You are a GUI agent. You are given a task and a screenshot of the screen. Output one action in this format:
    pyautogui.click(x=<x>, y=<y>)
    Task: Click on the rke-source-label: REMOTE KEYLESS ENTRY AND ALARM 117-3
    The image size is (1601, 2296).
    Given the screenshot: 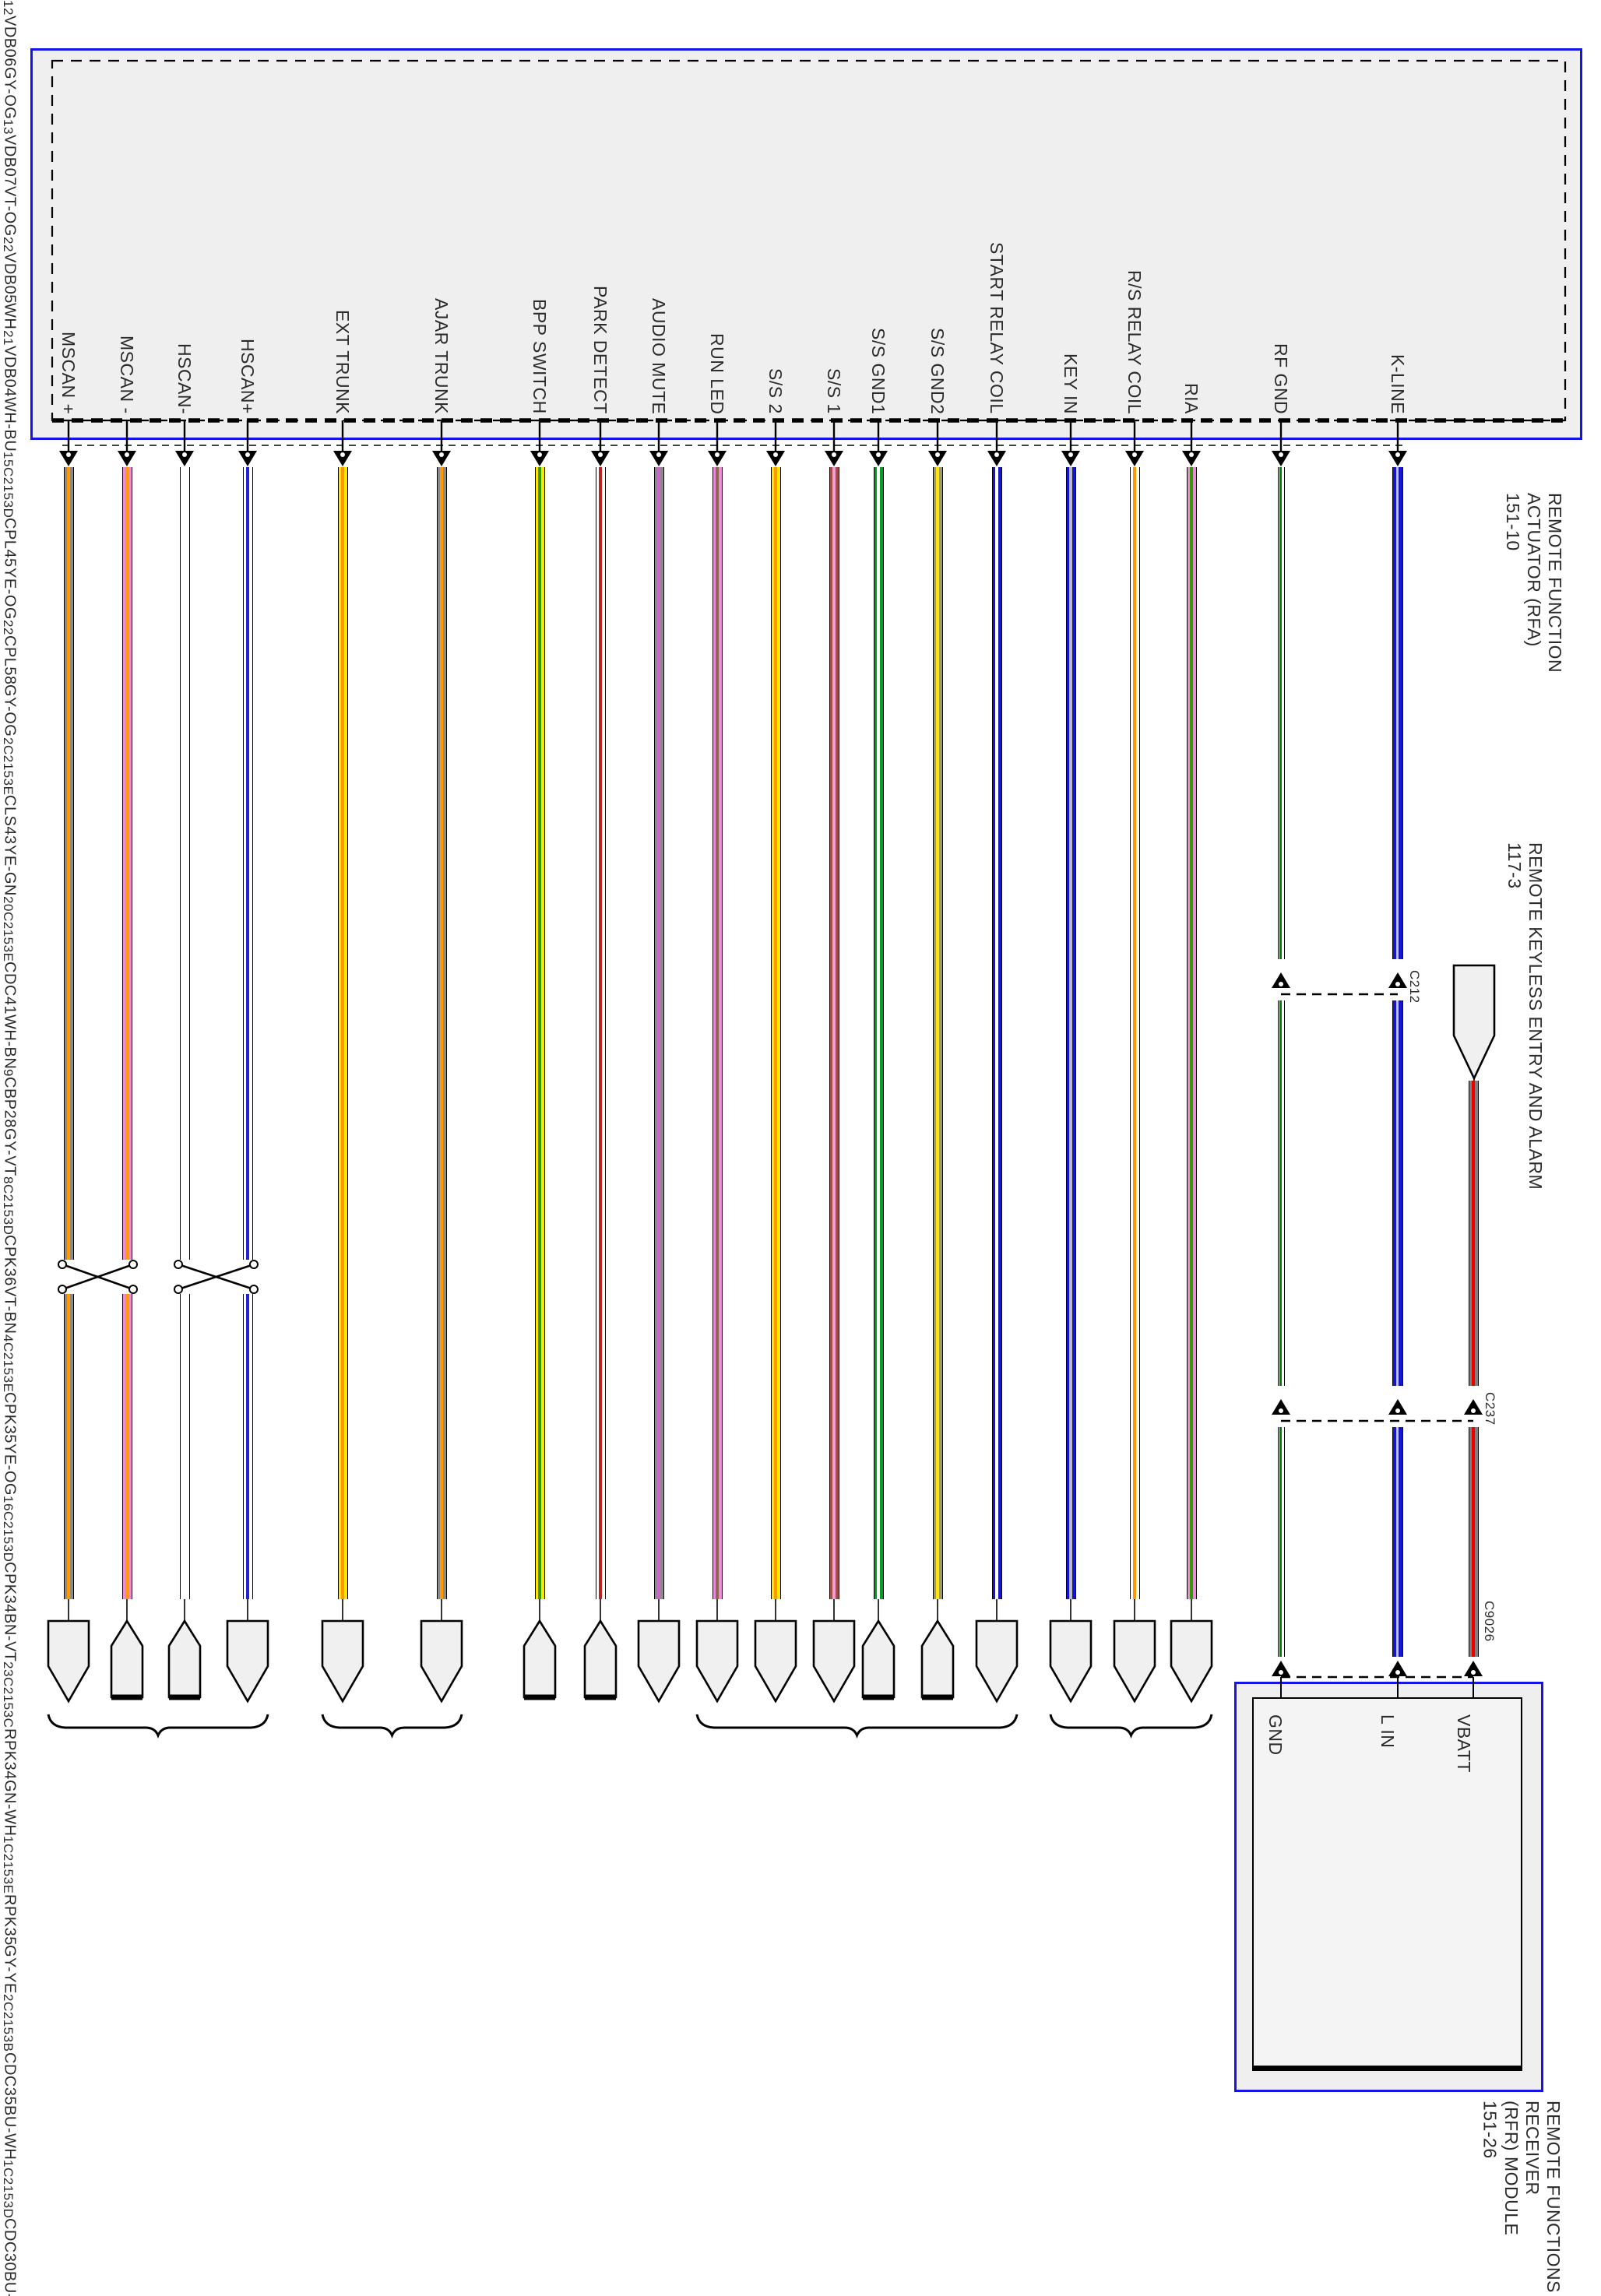 What is the action you would take?
    pyautogui.click(x=1525, y=1016)
    